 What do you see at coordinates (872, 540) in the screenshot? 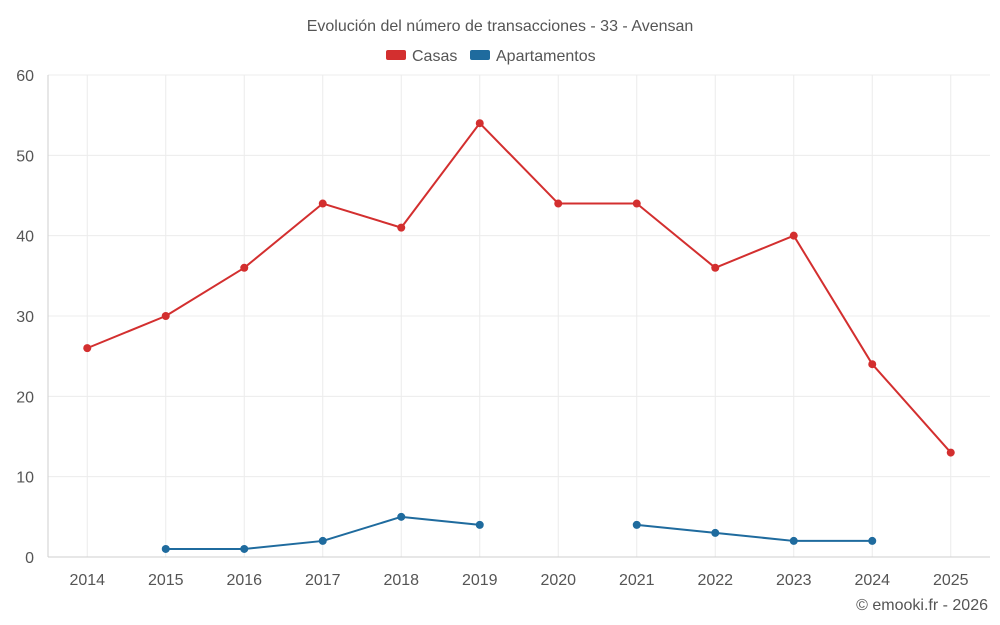
I see `data-point-apartamentos-2024` at bounding box center [872, 540].